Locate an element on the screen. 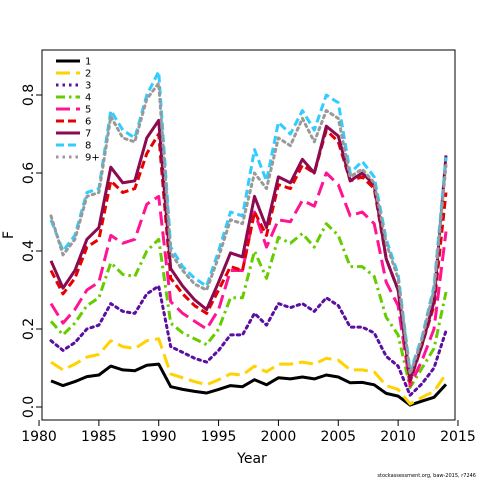 The height and width of the screenshot is (480, 480). y-axis-title: F is located at coordinates (9, 235).